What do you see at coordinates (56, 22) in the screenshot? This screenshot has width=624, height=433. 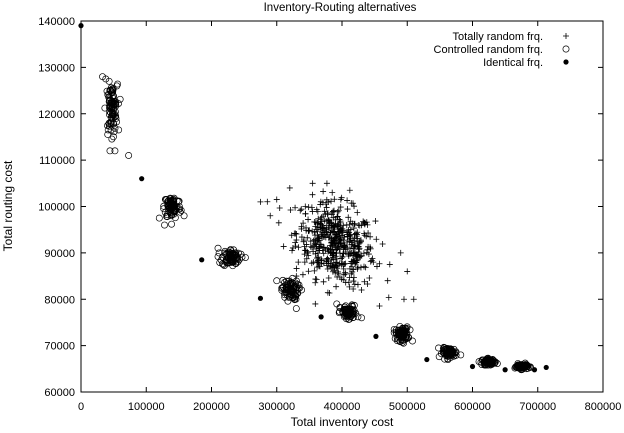 I see `y-tick-label: 140000` at bounding box center [56, 22].